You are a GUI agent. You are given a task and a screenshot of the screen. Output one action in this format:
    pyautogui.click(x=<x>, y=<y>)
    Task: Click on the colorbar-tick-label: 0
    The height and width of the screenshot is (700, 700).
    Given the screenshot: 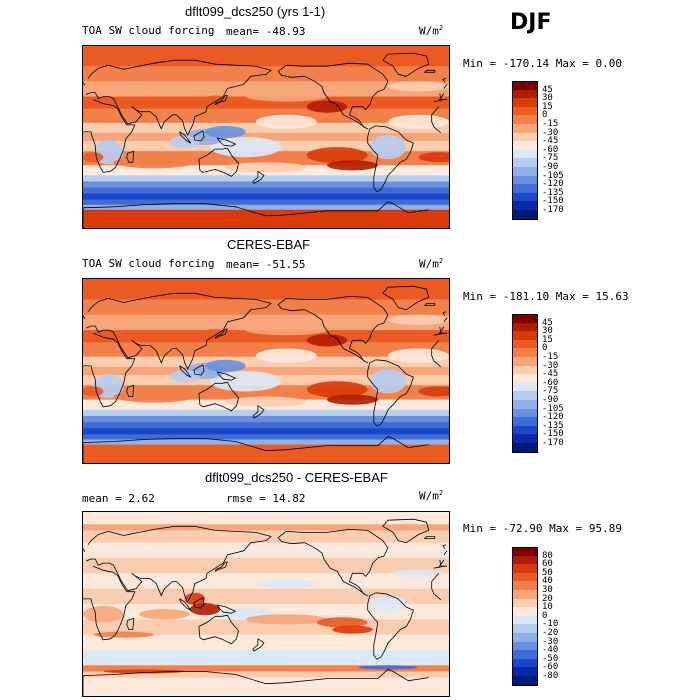 What is the action you would take?
    pyautogui.click(x=545, y=615)
    